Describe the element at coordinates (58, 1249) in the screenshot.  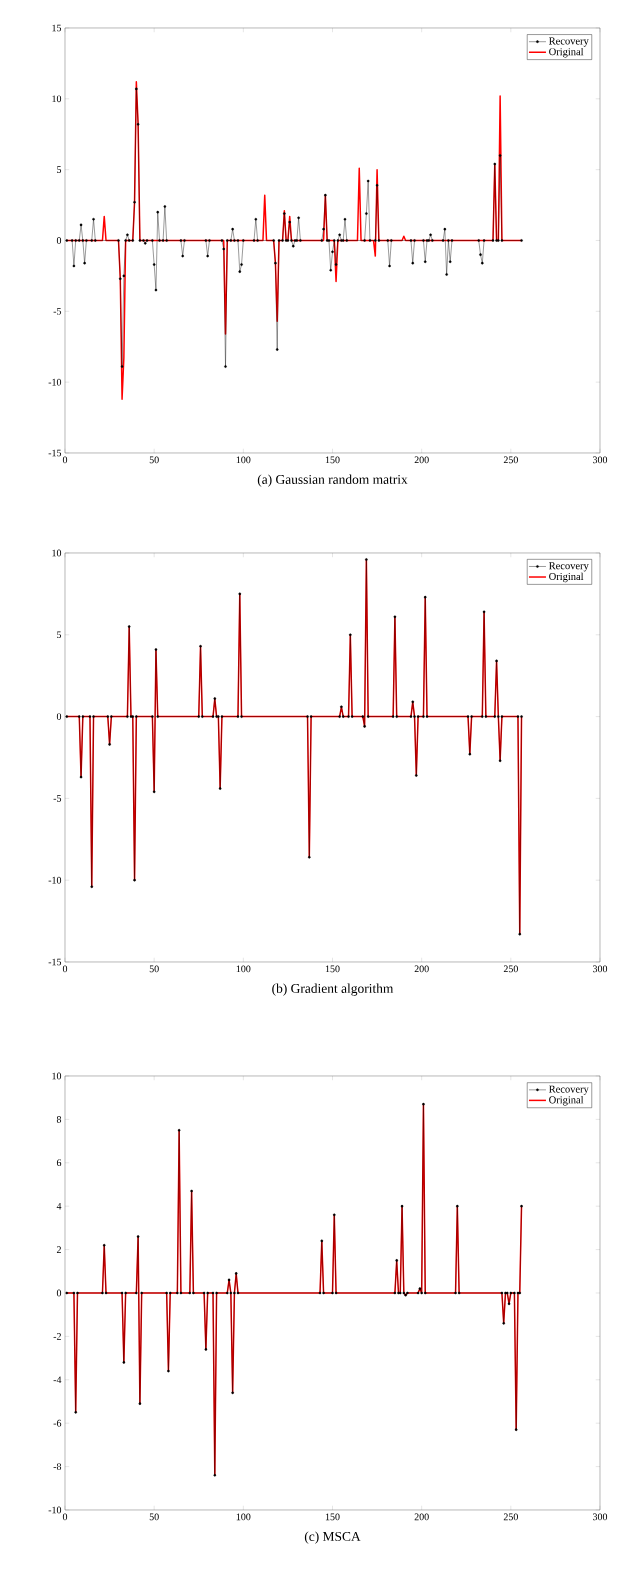
I see `y-tick-label: 2` at that location.